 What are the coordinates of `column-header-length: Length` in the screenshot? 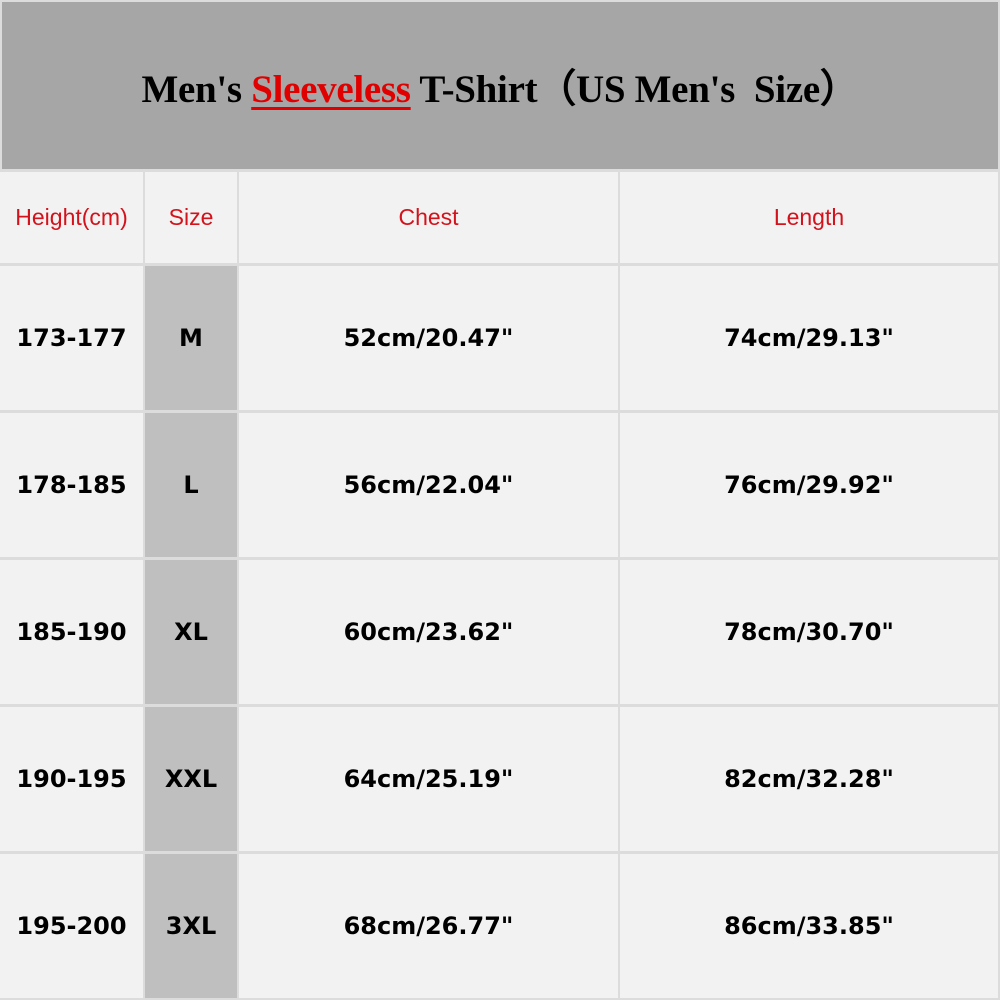 It's located at (809, 217).